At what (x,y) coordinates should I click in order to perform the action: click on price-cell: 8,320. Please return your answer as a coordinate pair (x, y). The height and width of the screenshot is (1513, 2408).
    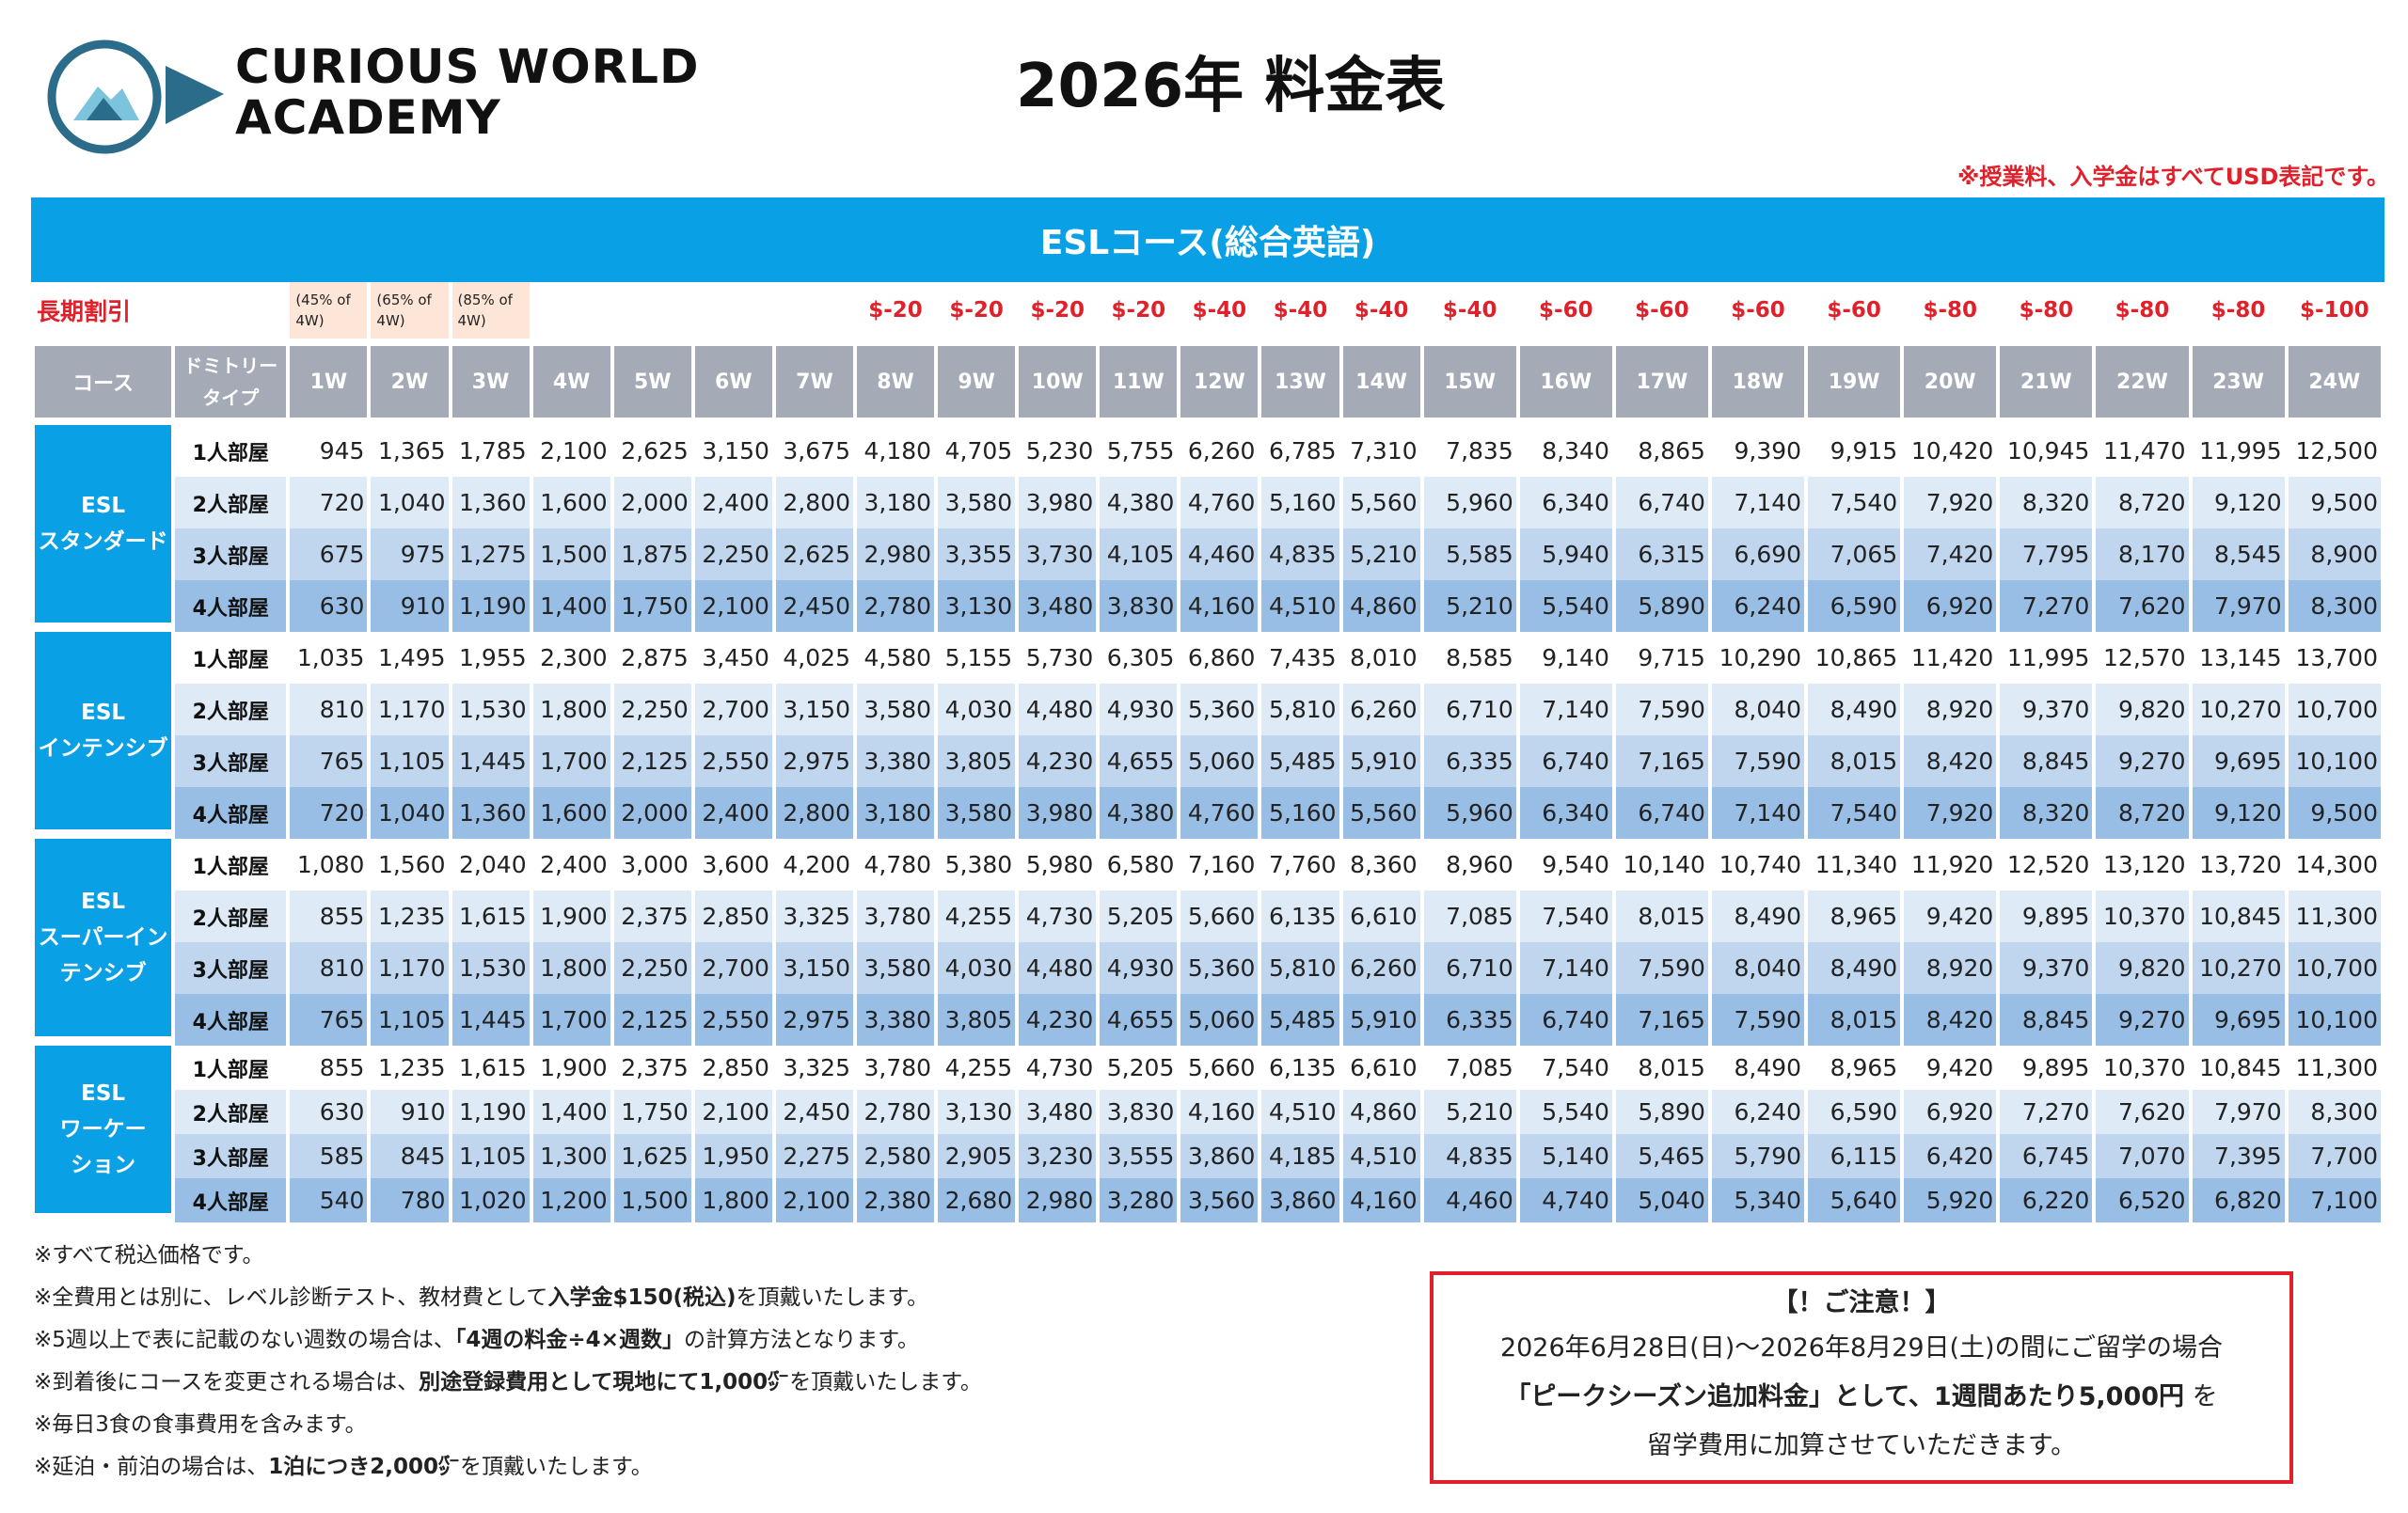
    Looking at the image, I should click on (2047, 502).